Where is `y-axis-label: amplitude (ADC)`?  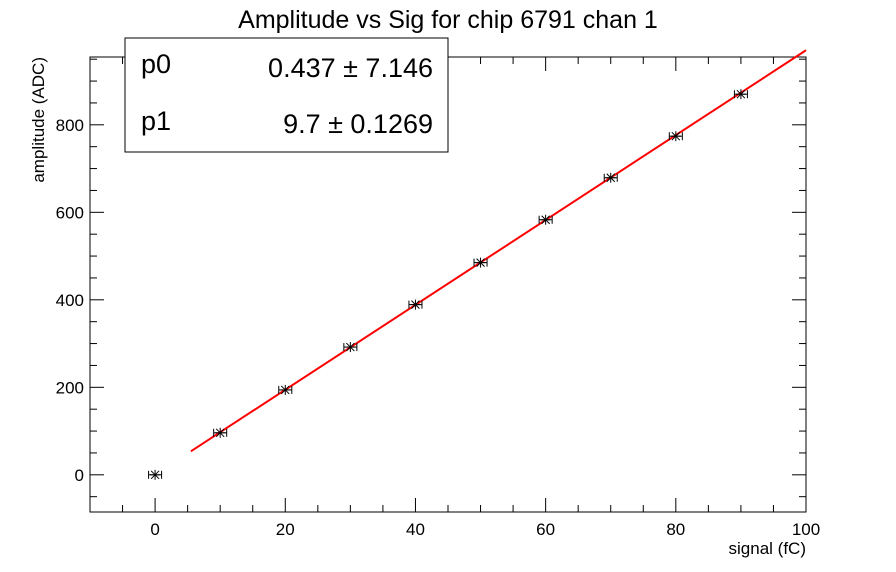
y-axis-label: amplitude (ADC) is located at coordinates (38, 120).